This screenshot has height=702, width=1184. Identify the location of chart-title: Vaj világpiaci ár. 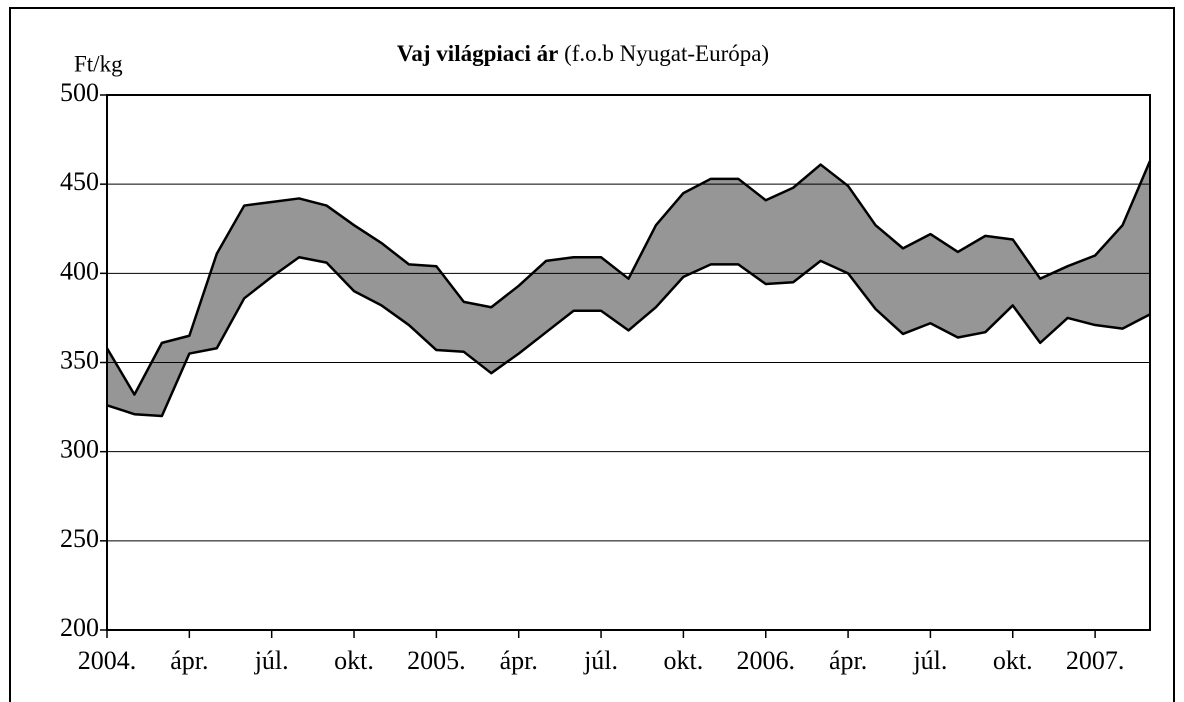
(477, 53).